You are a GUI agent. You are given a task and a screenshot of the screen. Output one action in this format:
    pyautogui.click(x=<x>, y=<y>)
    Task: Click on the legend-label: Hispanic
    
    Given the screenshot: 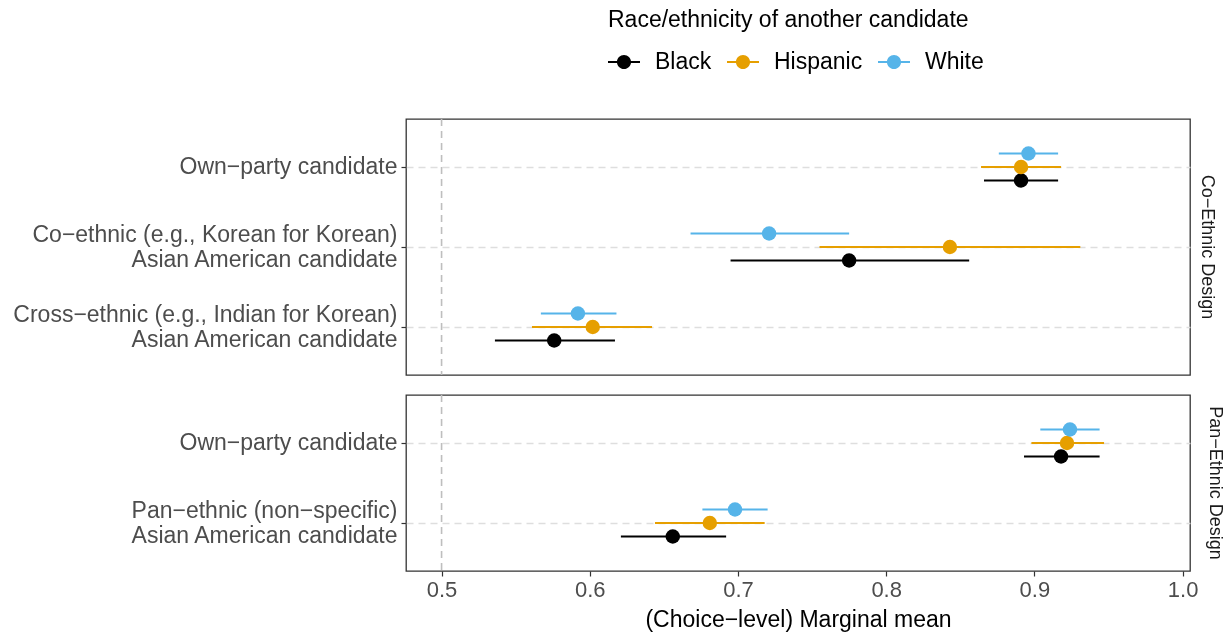 What is the action you would take?
    pyautogui.click(x=818, y=61)
    